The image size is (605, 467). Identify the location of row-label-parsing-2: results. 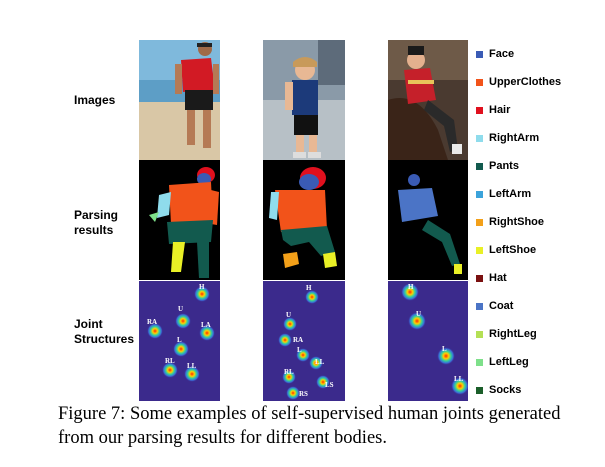
(94, 230).